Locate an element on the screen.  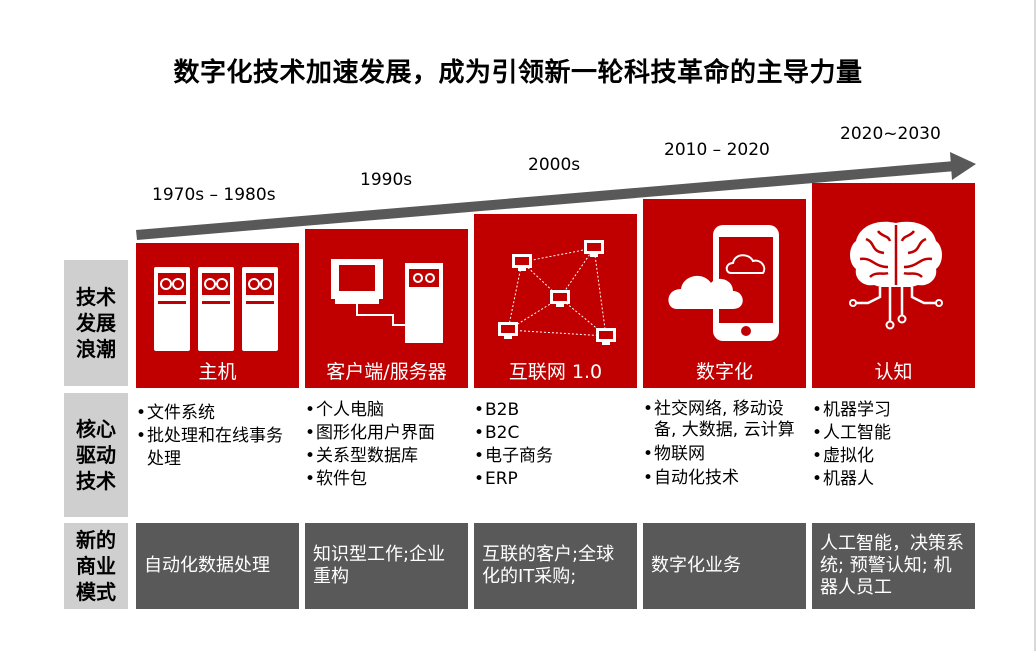
business-model-internet: 互联的客户;全球化的IT采购; is located at coordinates (555, 566).